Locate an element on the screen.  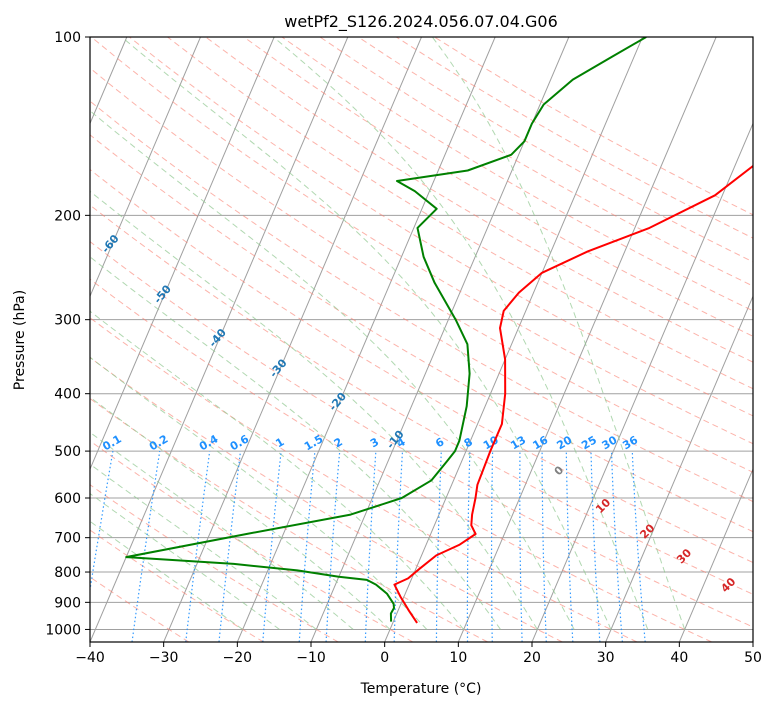
x-tick-label: −30 is located at coordinates (164, 658).